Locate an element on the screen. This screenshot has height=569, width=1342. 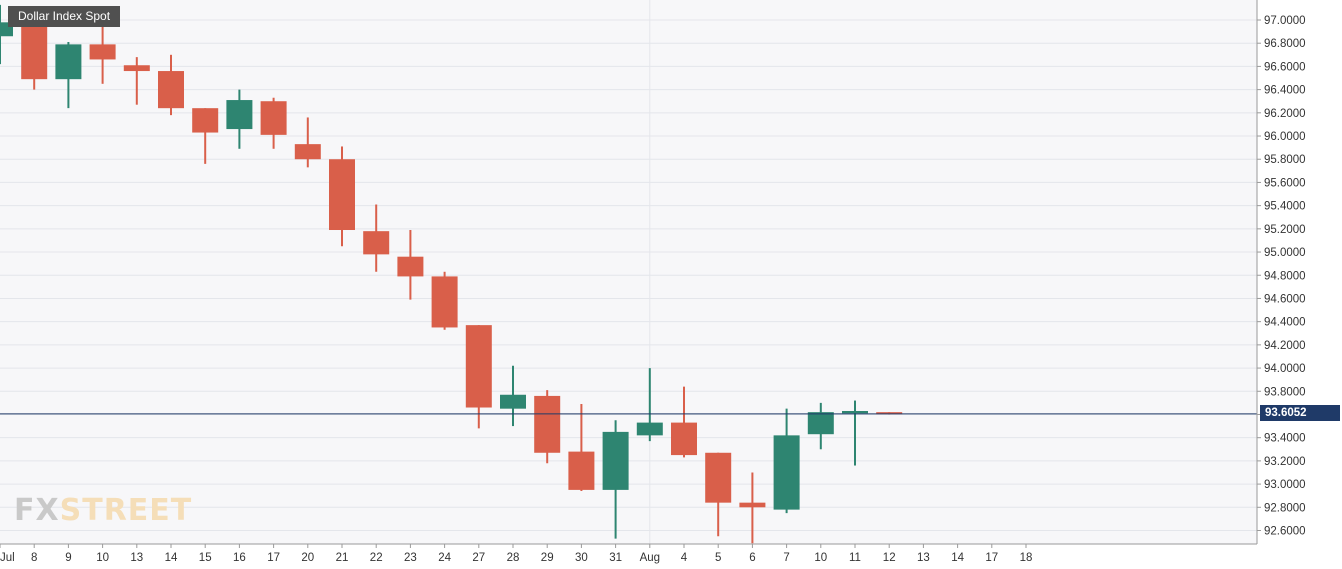
x-tick-label: 21 is located at coordinates (342, 558).